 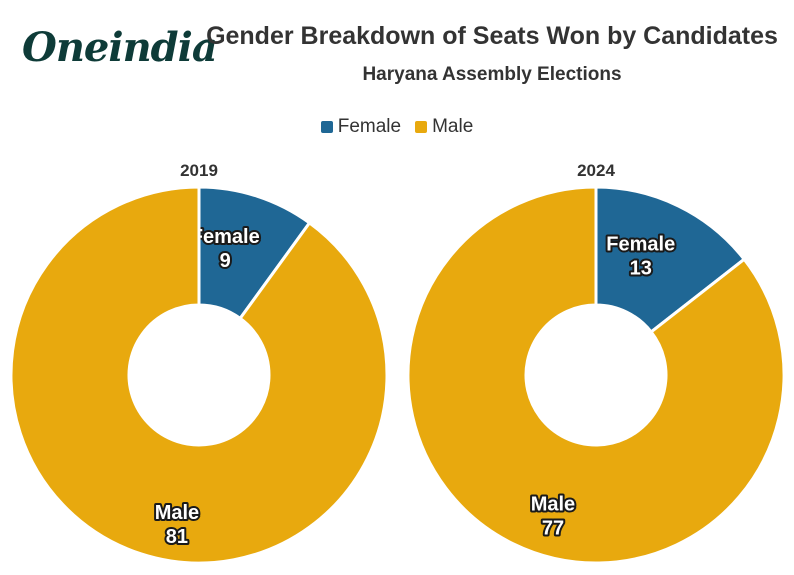 I want to click on slice-female-2024, so click(x=670, y=260).